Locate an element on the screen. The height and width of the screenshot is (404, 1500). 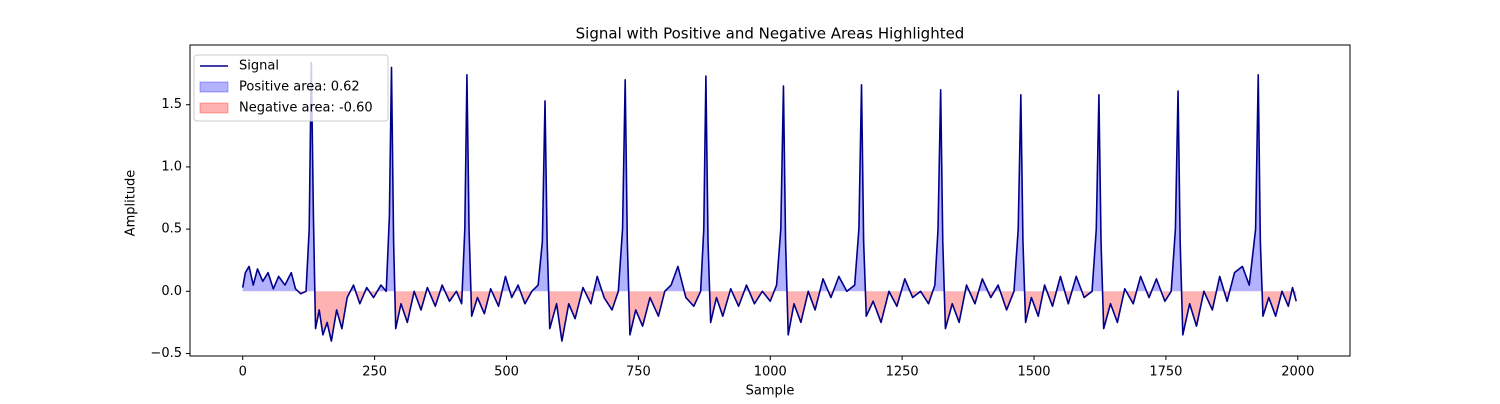
x-tick-label: 1500 is located at coordinates (1033, 372).